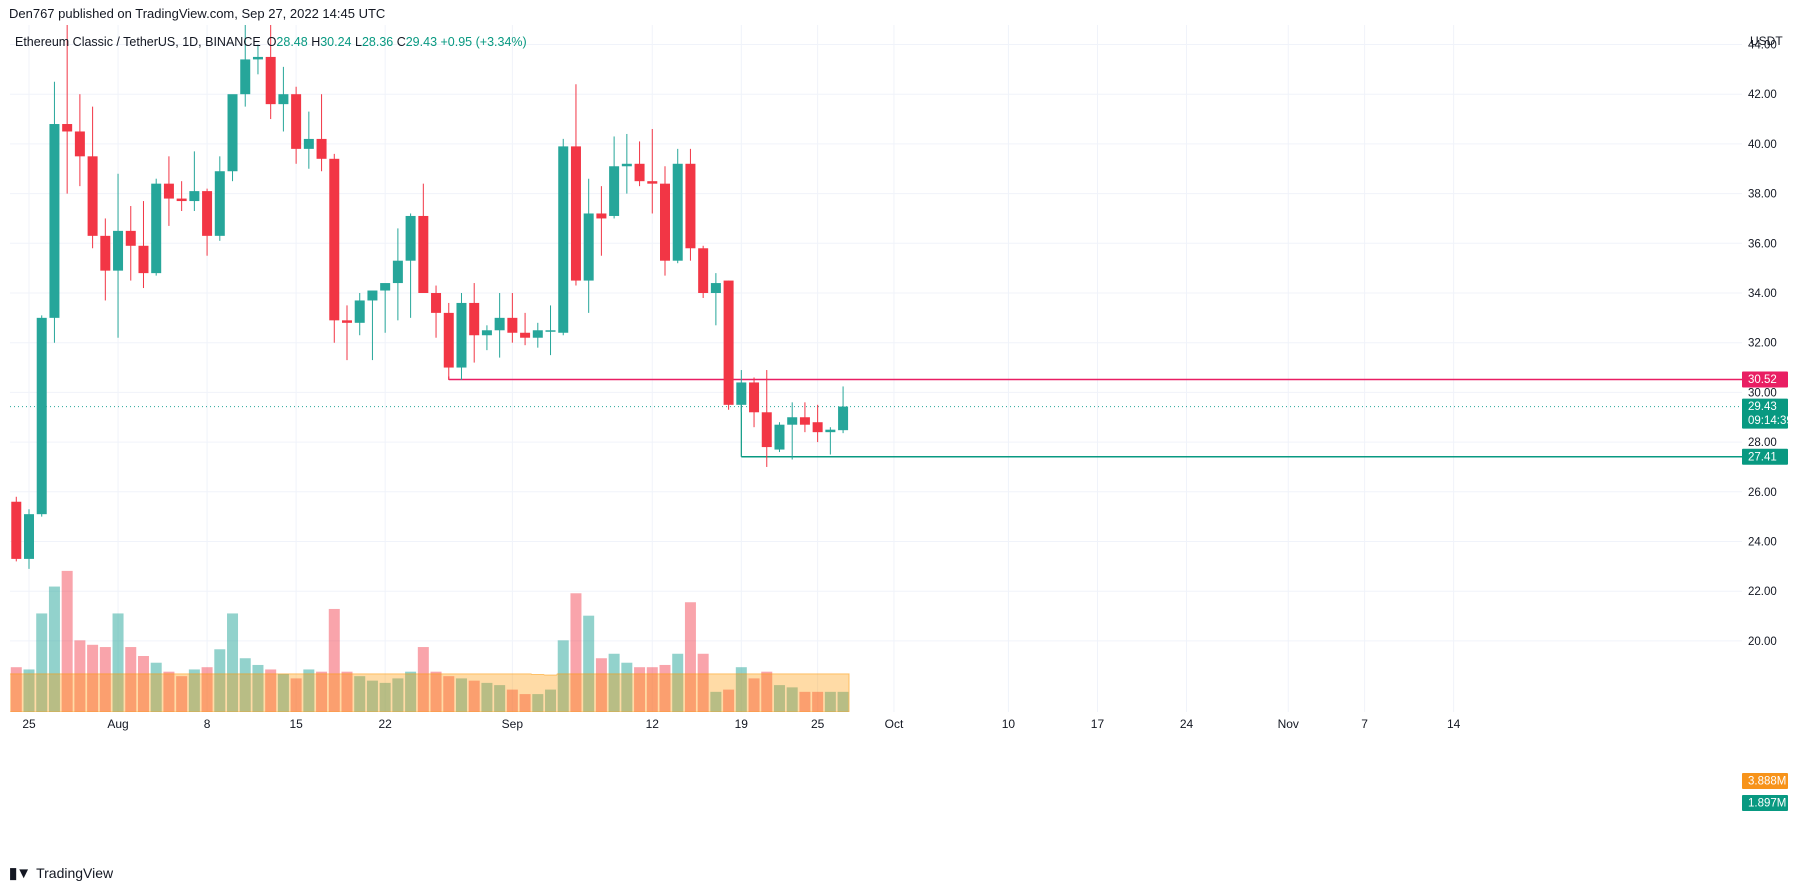 This screenshot has width=1818, height=889. Describe the element at coordinates (1765, 803) in the screenshot. I see `volume-last-tag-bg` at that location.